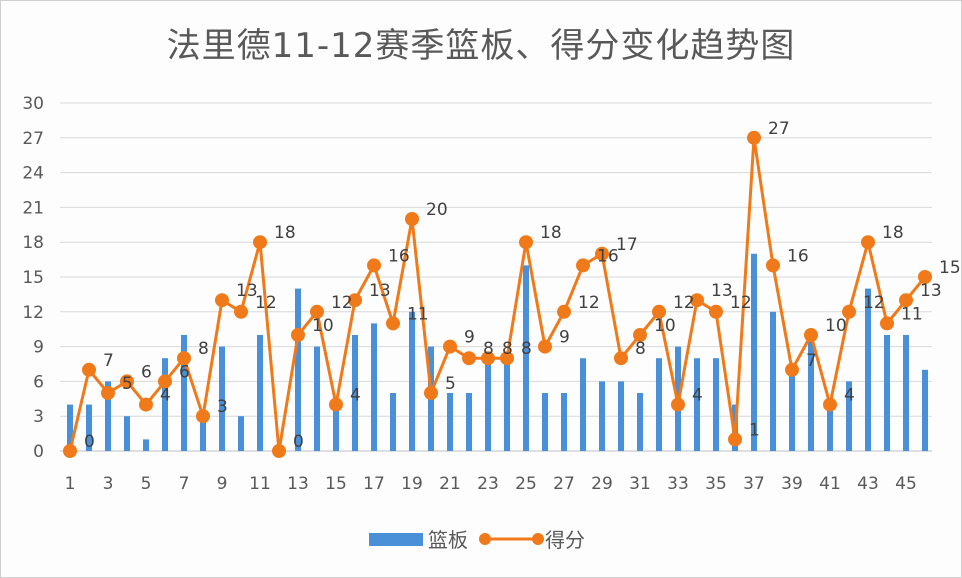 The width and height of the screenshot is (962, 578). What do you see at coordinates (450, 384) in the screenshot?
I see `points-data-label: 5` at bounding box center [450, 384].